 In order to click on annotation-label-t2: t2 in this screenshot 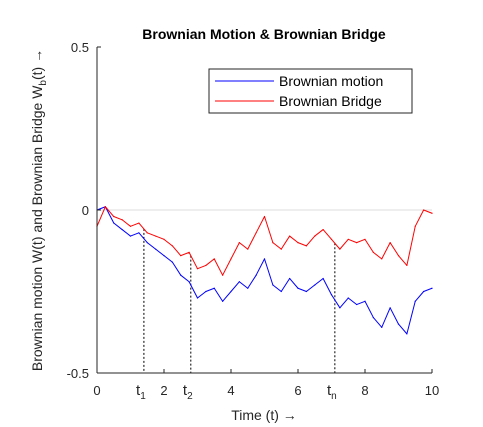, I will do `click(188, 392)`.